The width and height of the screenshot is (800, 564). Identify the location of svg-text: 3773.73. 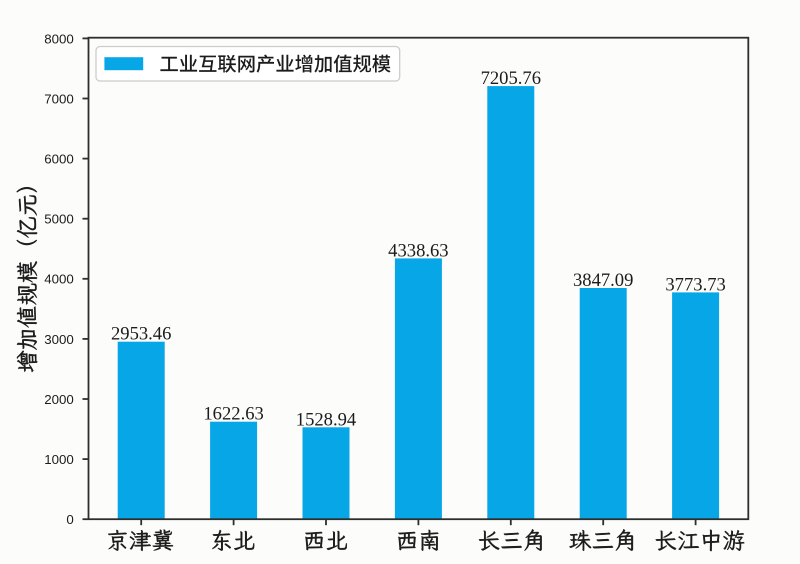
(695, 284).